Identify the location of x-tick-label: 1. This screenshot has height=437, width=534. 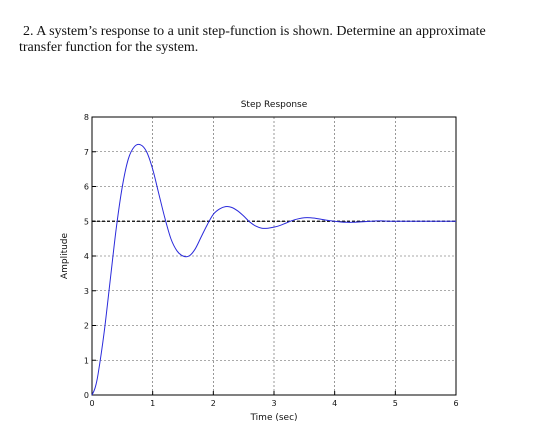
(152, 403).